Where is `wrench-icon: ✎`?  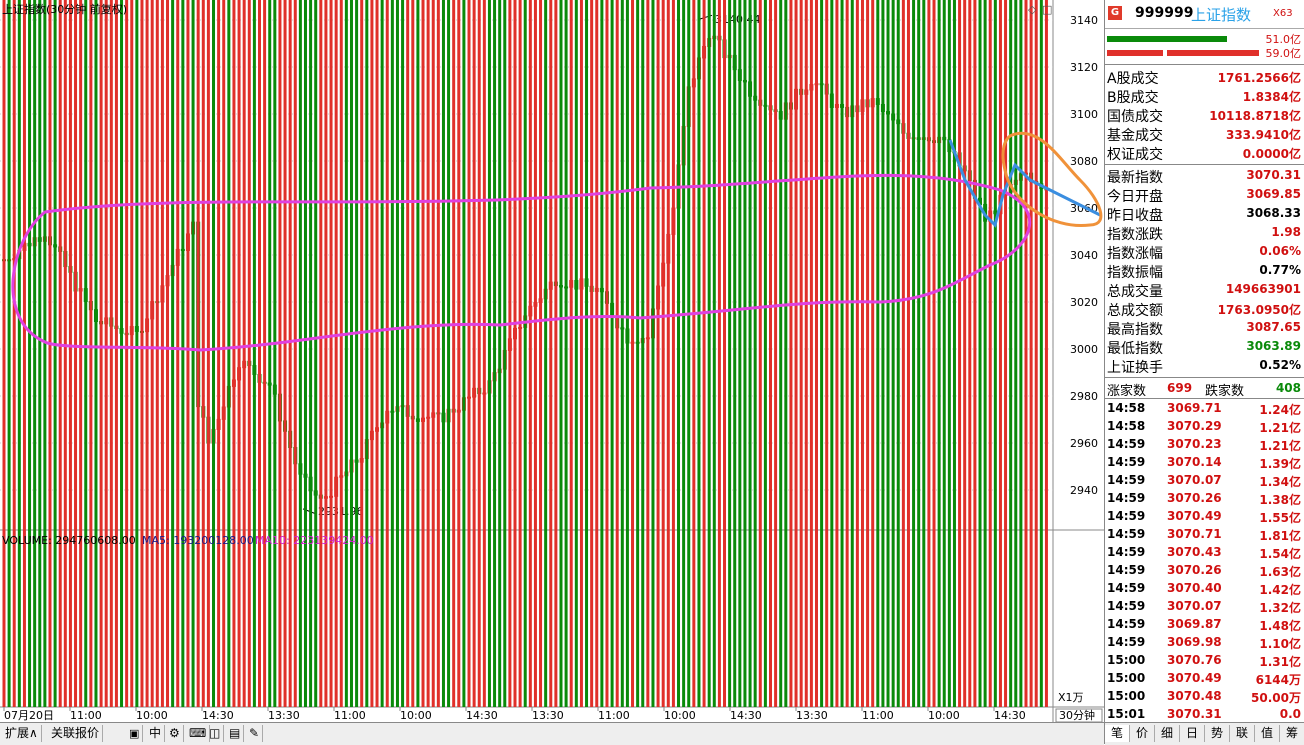
wrench-icon: ✎ is located at coordinates (255, 733).